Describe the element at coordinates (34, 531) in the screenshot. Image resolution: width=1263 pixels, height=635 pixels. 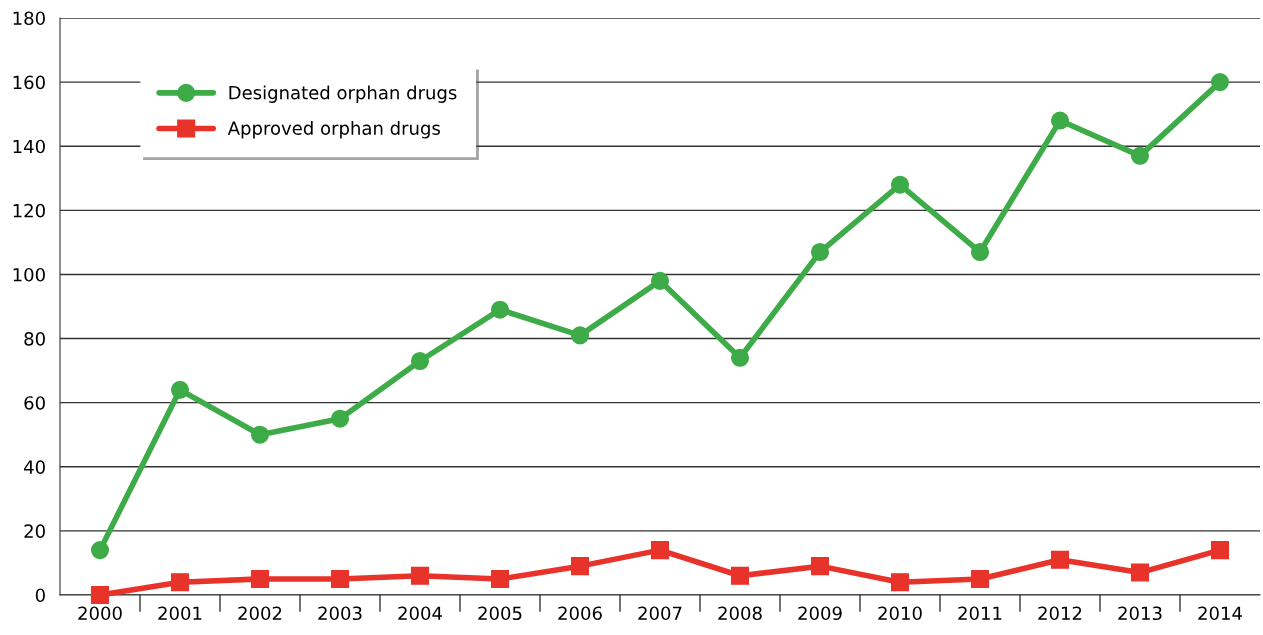
I see `y-tick-label: 20` at that location.